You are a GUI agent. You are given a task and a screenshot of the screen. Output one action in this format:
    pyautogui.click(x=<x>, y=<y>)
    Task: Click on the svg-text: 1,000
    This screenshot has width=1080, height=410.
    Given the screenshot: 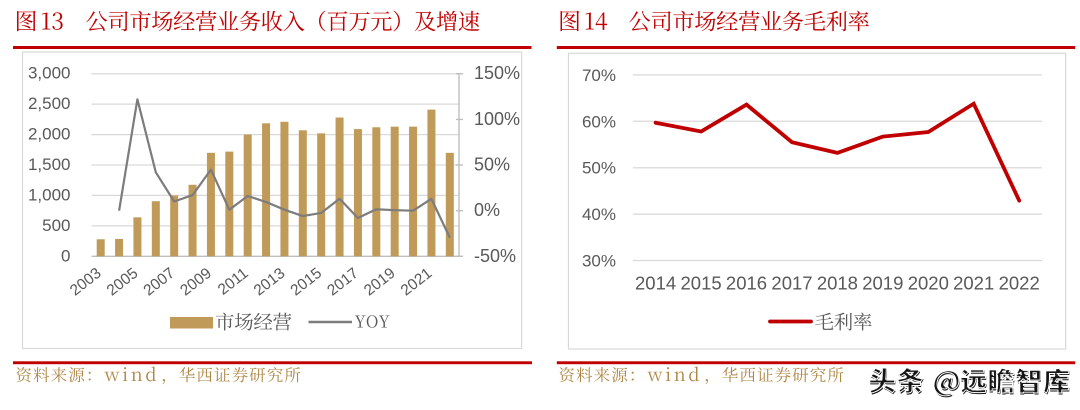 What is the action you would take?
    pyautogui.click(x=49, y=194)
    